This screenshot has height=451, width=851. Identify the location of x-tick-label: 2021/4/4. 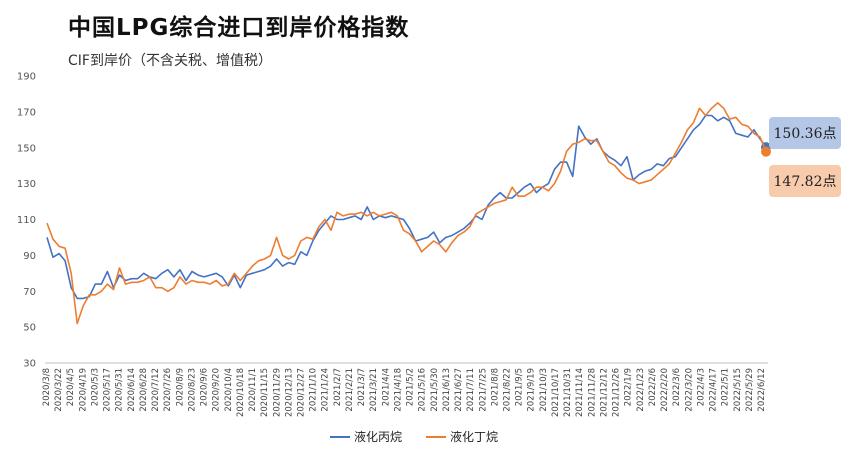
(386, 387).